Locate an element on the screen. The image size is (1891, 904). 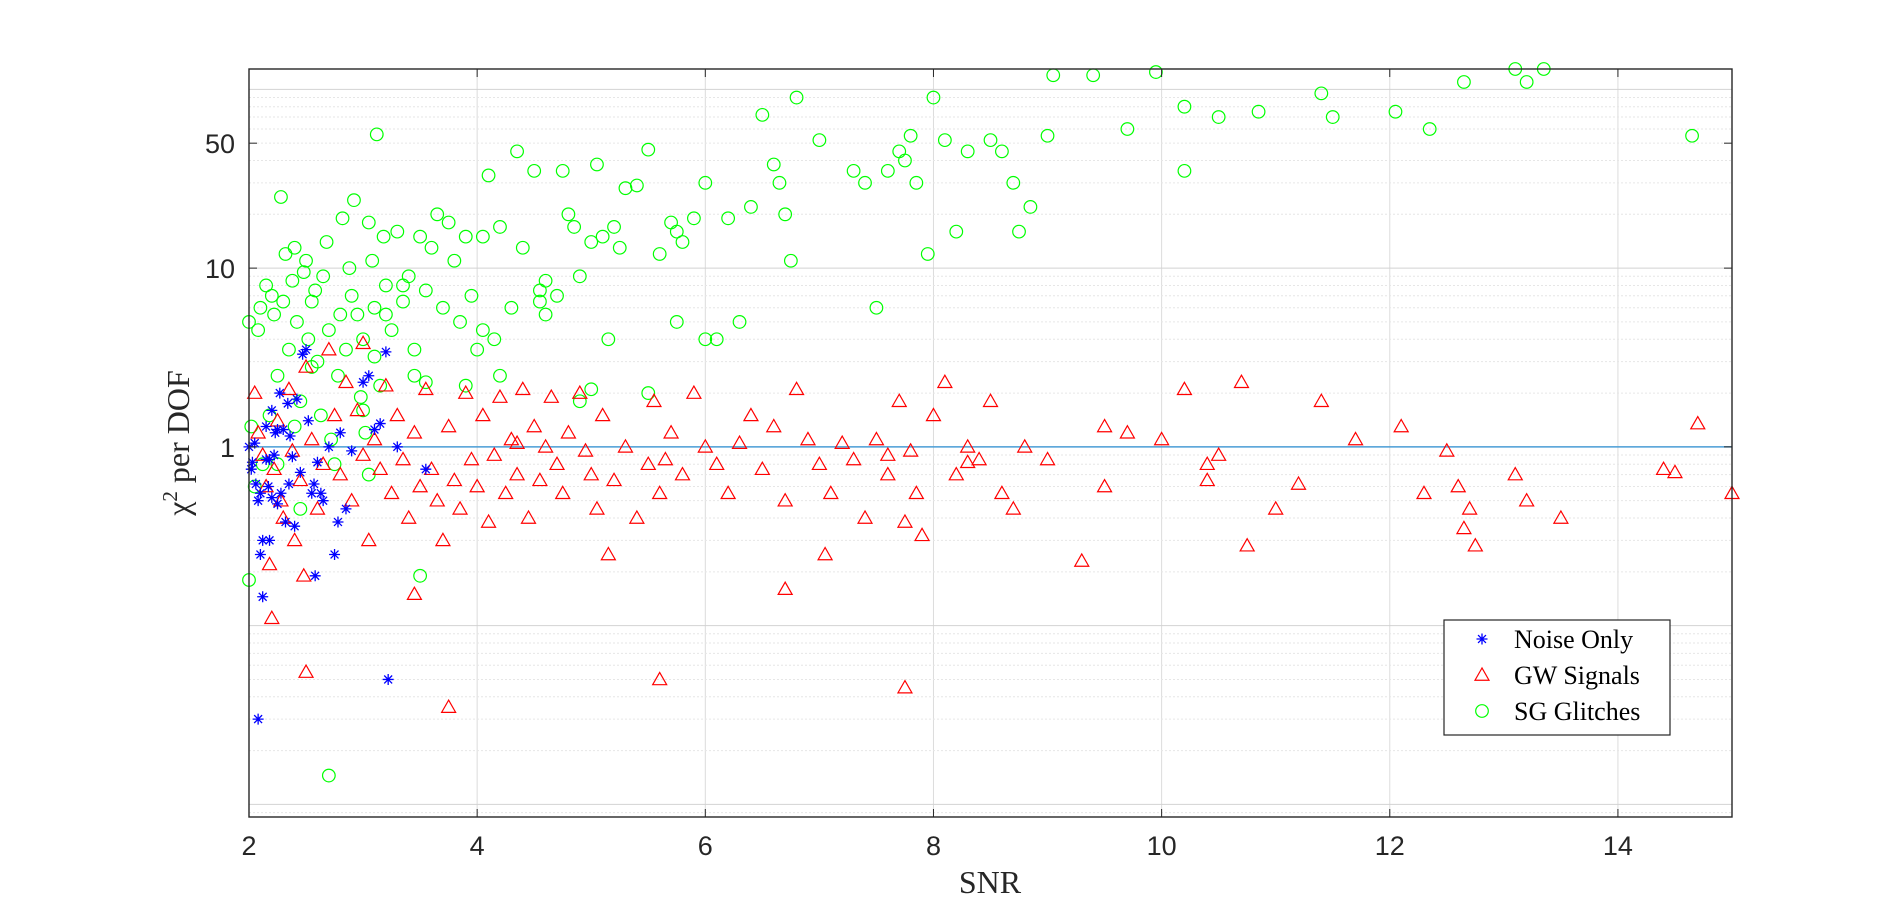
legend-markers is located at coordinates (1482, 675).